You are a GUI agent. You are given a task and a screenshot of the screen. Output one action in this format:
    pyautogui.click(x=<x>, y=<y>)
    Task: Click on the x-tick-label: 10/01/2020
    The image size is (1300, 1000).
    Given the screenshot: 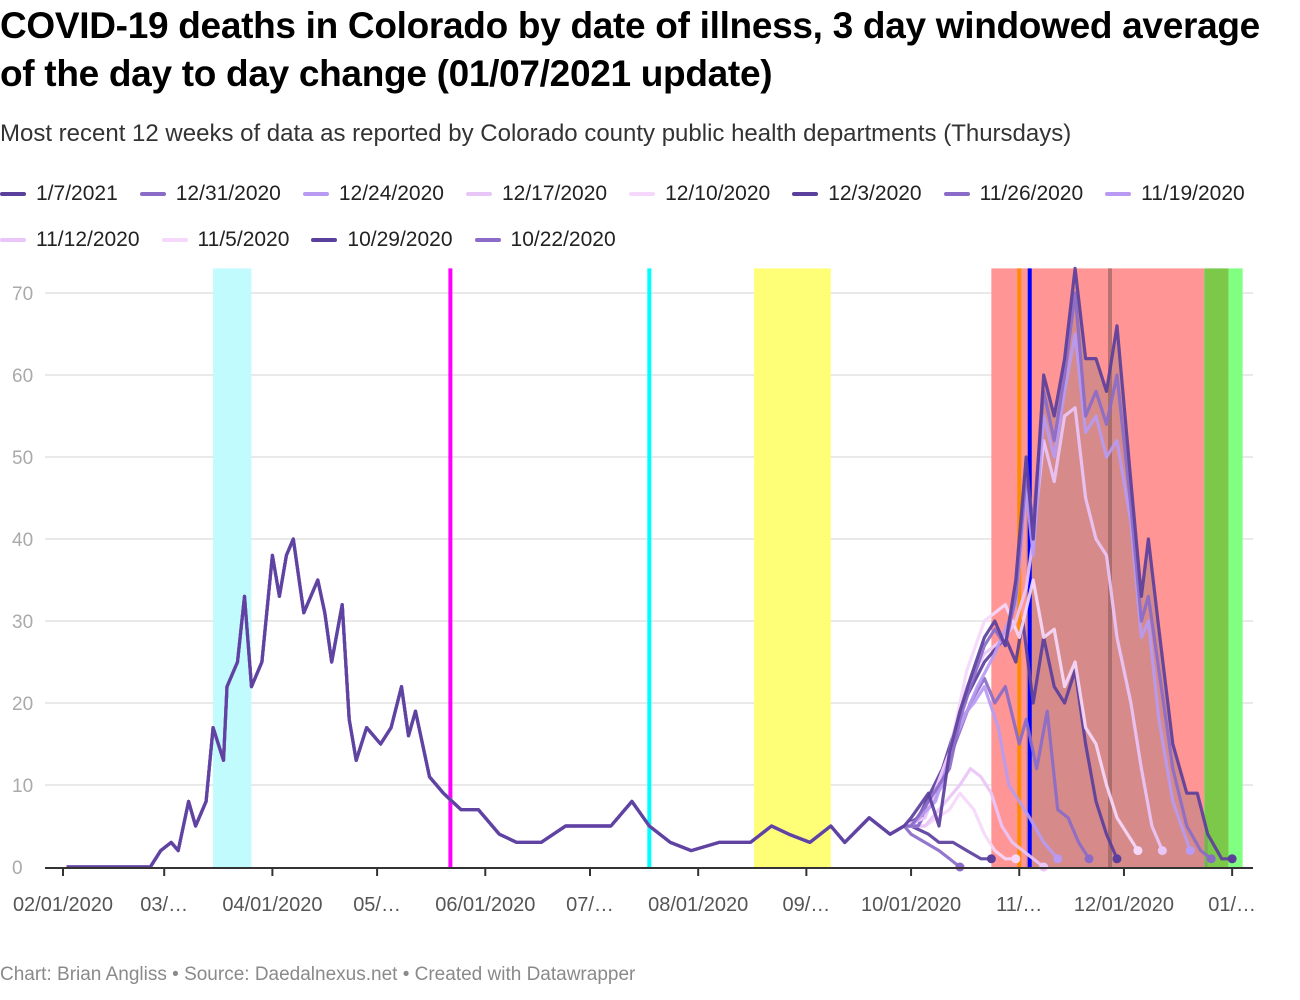 What is the action you would take?
    pyautogui.click(x=911, y=905)
    